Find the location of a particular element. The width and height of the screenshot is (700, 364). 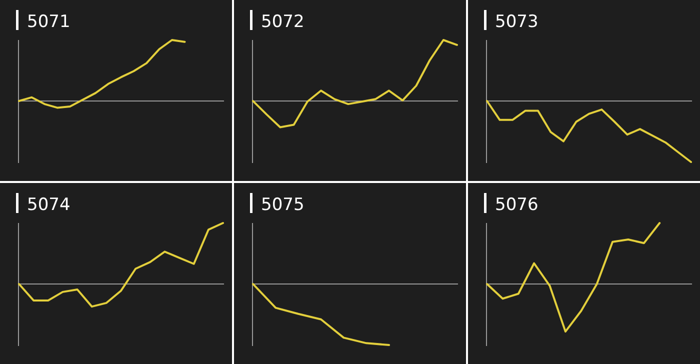

chart-title: 5076 is located at coordinates (516, 205).